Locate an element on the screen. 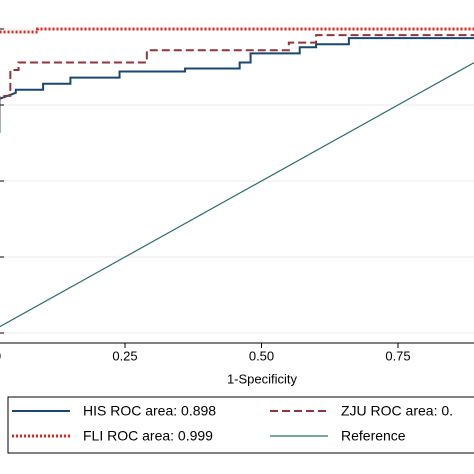  legend-box is located at coordinates (240, 425).